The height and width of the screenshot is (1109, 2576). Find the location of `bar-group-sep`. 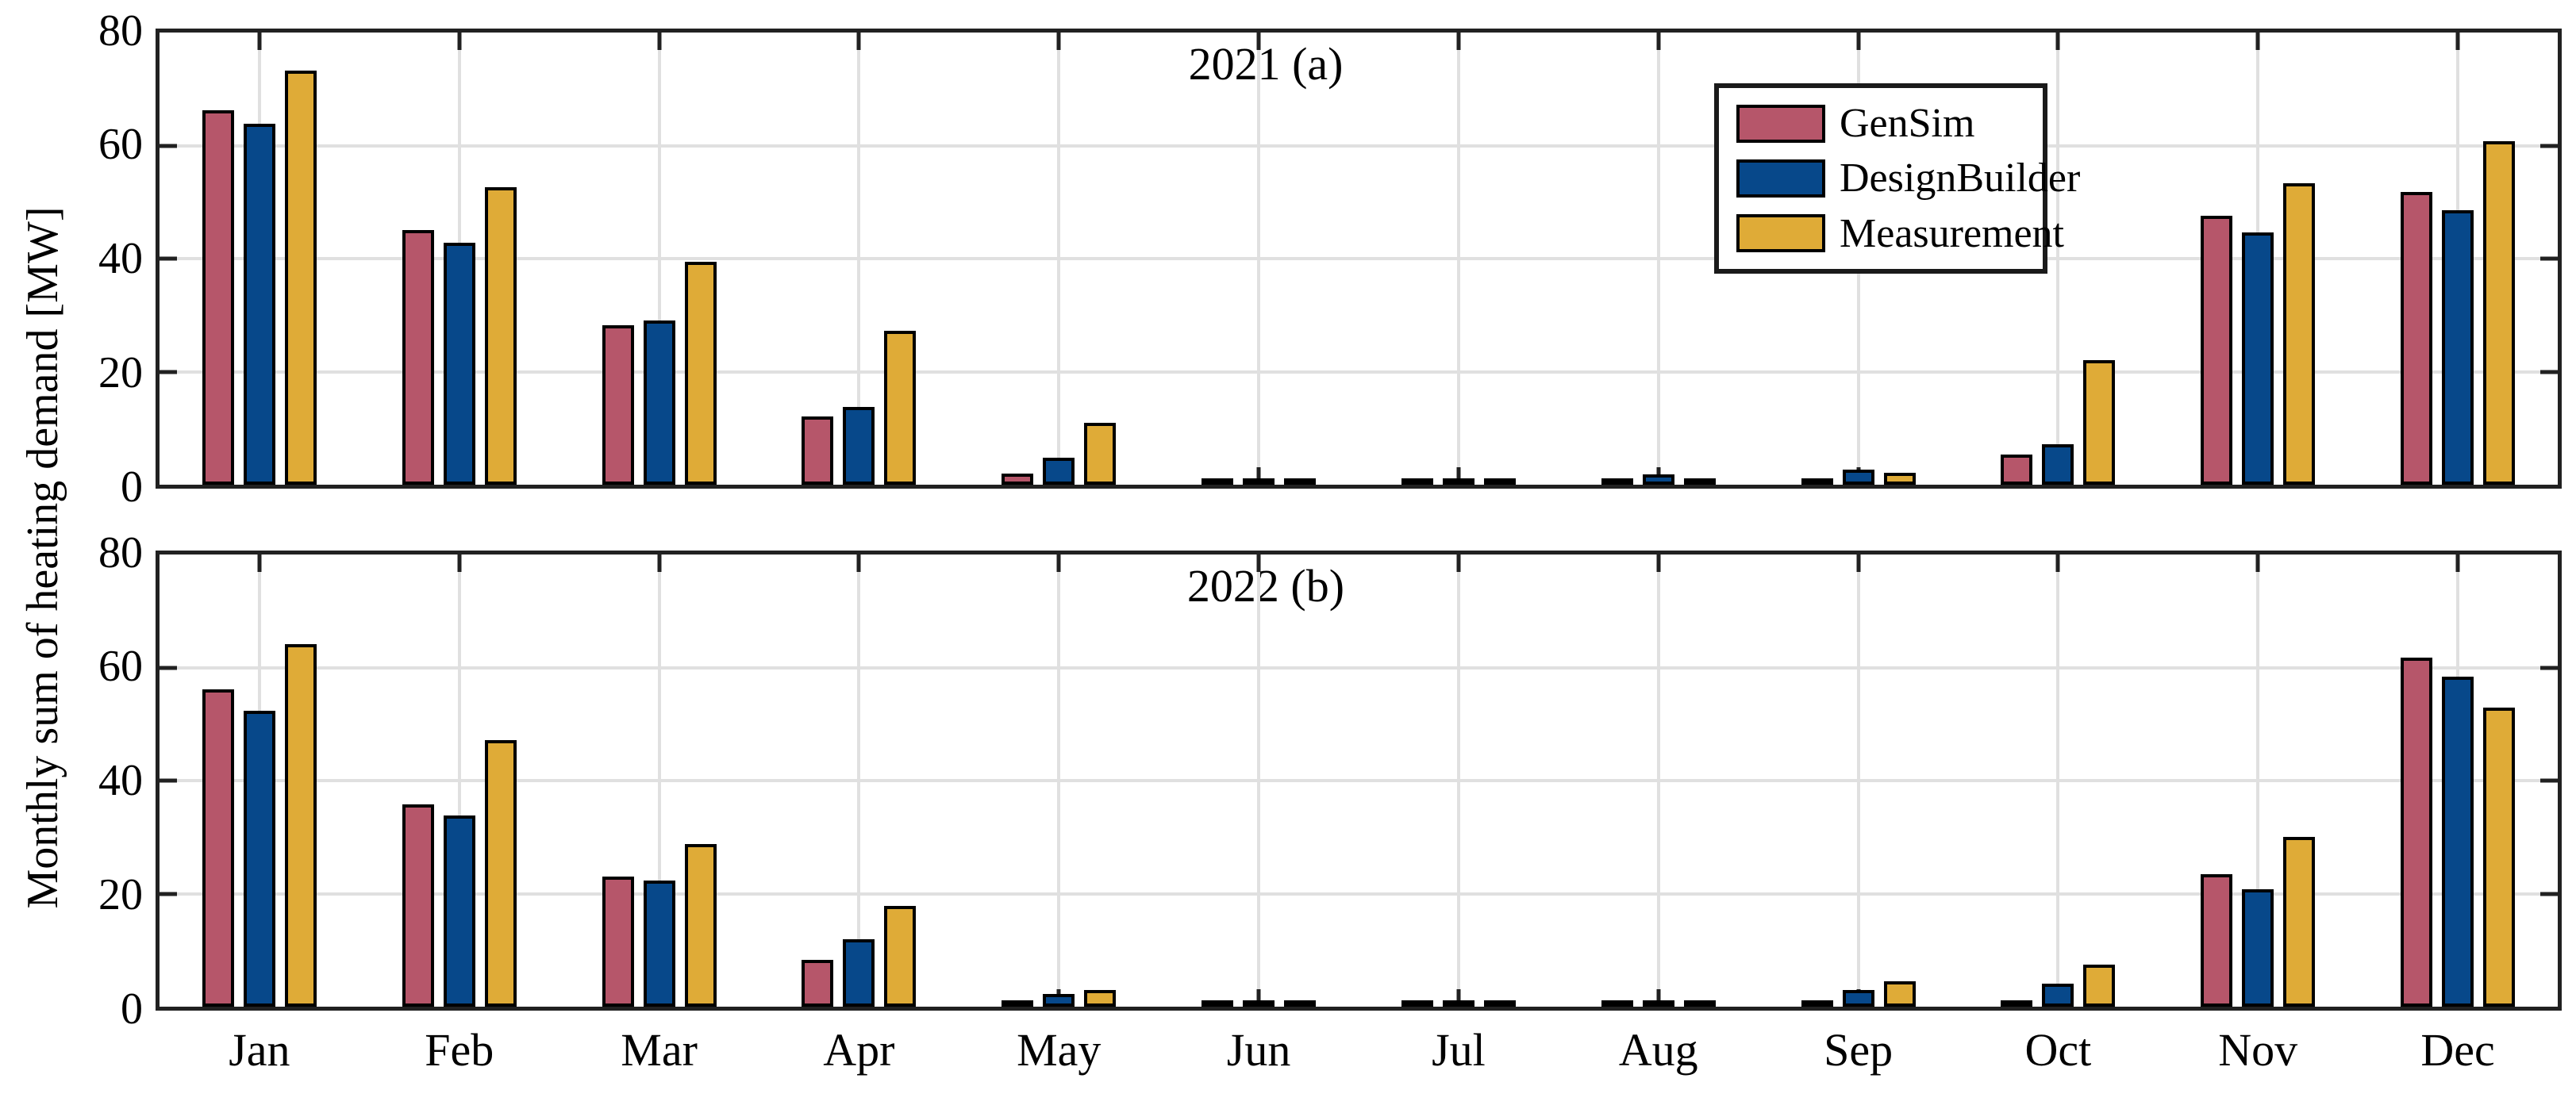

bar-group-sep is located at coordinates (1858, 994).